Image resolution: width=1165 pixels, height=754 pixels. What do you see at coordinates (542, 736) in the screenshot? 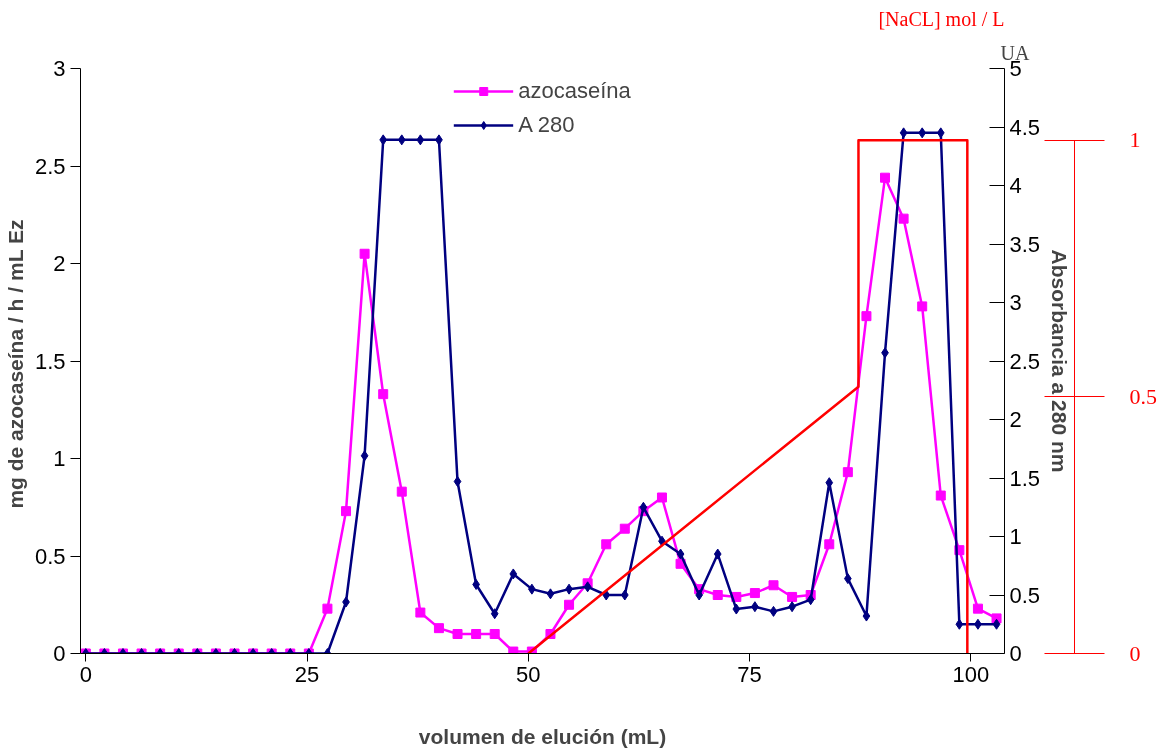
I see `x-axis-title: volumen de elución (mL)` at bounding box center [542, 736].